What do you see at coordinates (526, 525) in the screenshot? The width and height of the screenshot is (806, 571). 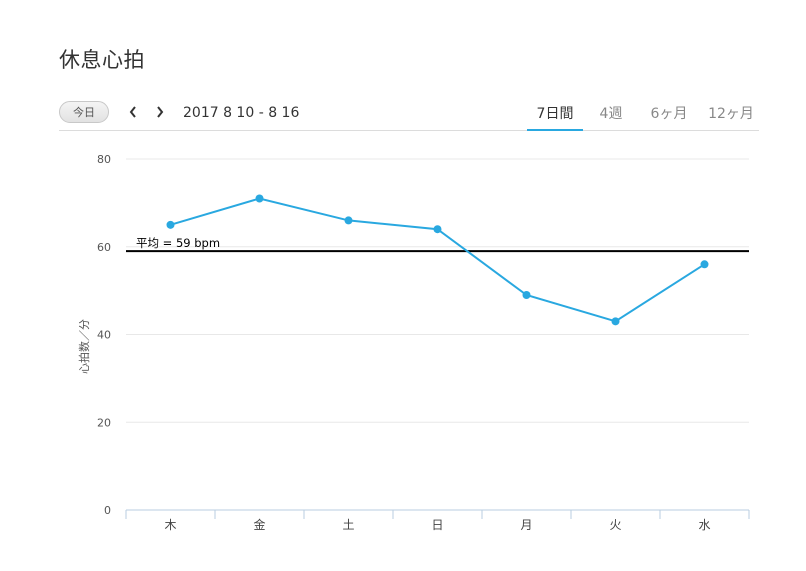 I see `x-tick-label: 月` at bounding box center [526, 525].